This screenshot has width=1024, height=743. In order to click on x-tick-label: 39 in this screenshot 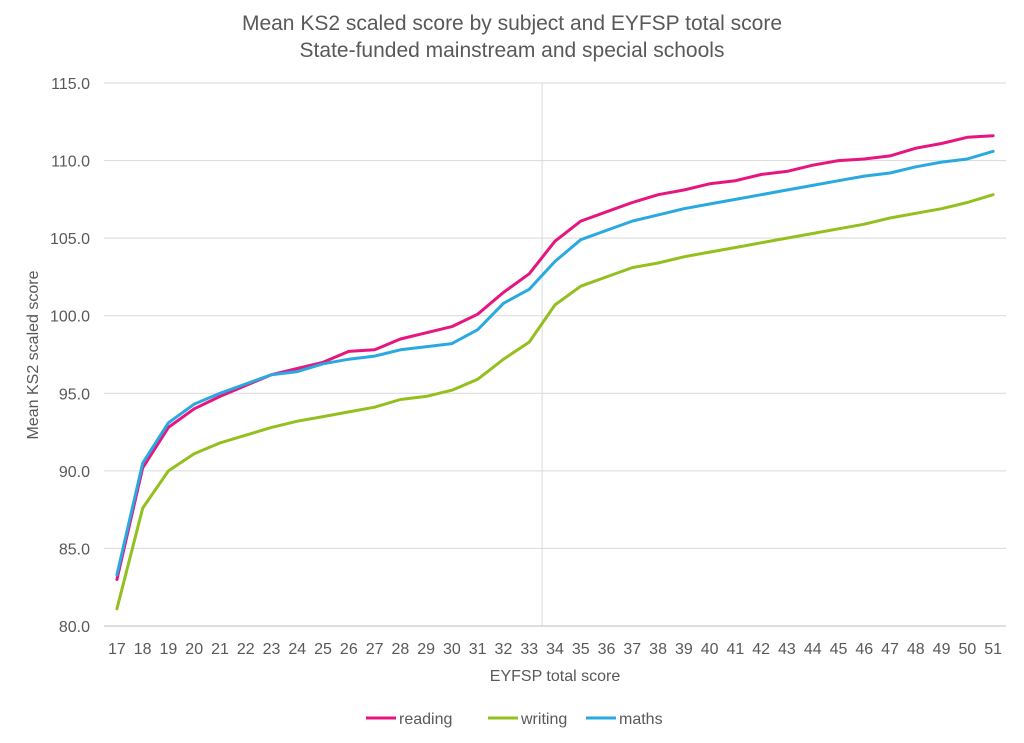, I will do `click(684, 649)`.